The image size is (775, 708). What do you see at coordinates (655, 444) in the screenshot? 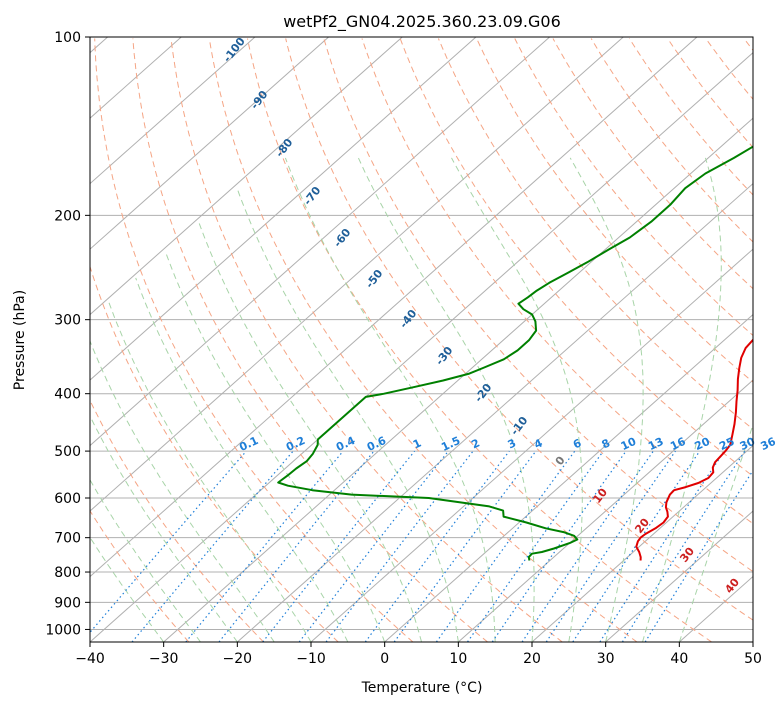
I see `mixing-ratio-label: 13` at bounding box center [655, 444].